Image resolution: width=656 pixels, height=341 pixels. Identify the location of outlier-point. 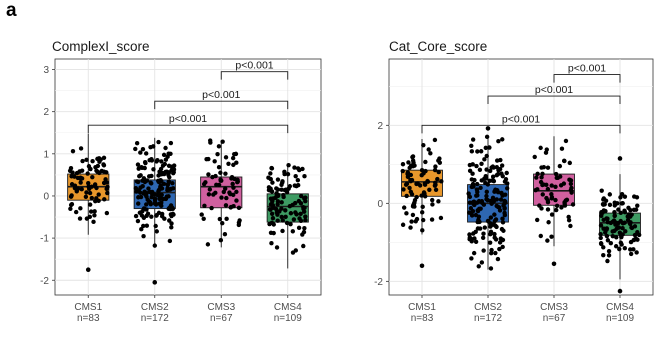
(488, 128).